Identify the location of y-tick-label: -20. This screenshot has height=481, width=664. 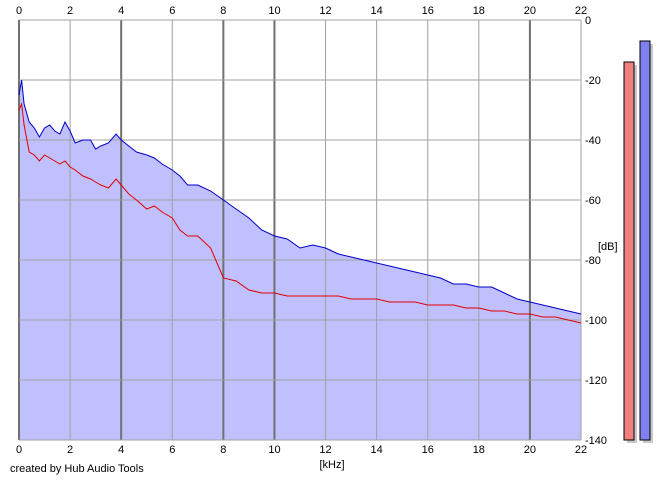
(593, 81).